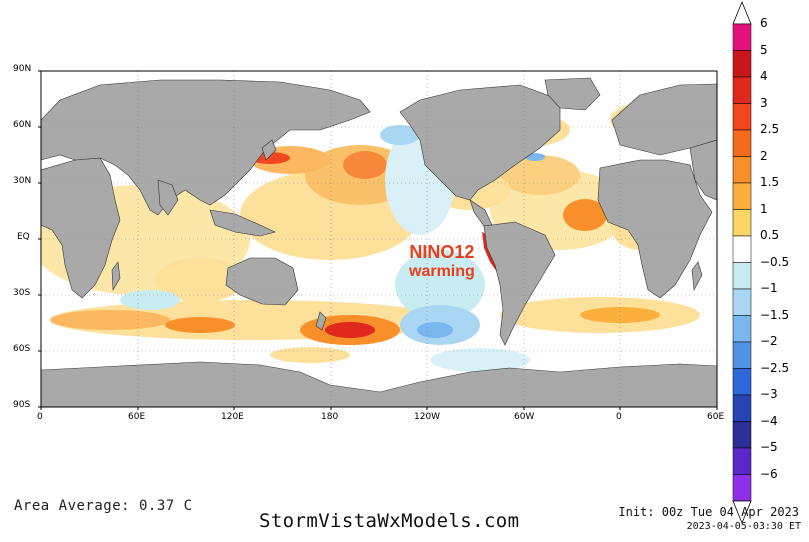  I want to click on colorbar-label: 3, so click(764, 102).